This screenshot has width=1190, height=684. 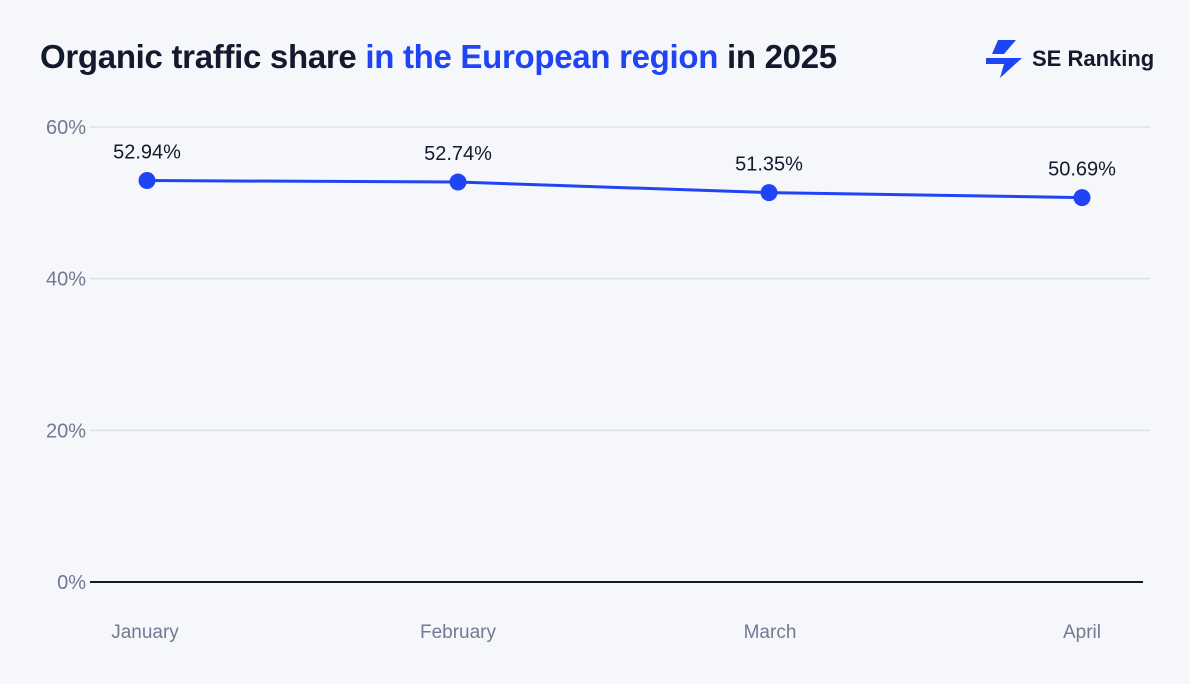 What do you see at coordinates (1004, 59) in the screenshot?
I see `lightning-bolt-icon` at bounding box center [1004, 59].